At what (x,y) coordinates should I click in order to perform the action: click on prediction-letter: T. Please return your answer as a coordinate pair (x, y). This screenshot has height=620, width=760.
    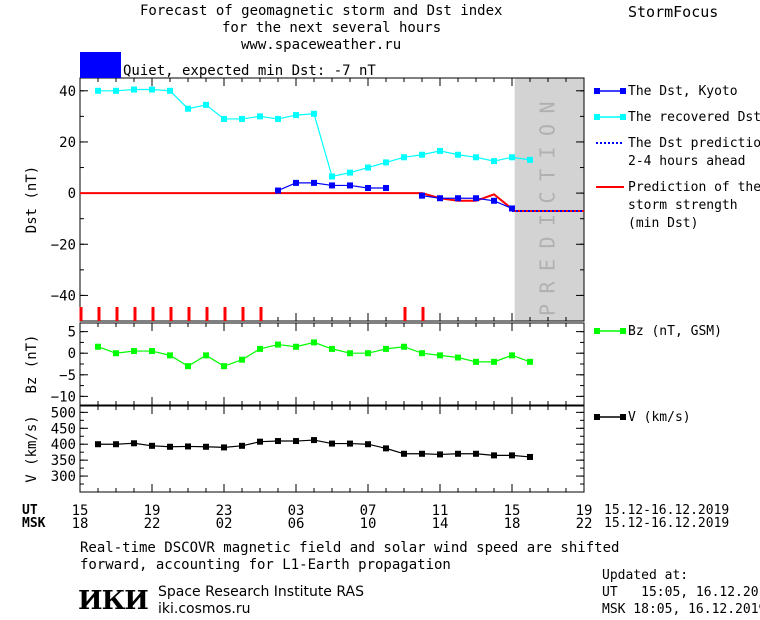
    Looking at the image, I should click on (547, 175).